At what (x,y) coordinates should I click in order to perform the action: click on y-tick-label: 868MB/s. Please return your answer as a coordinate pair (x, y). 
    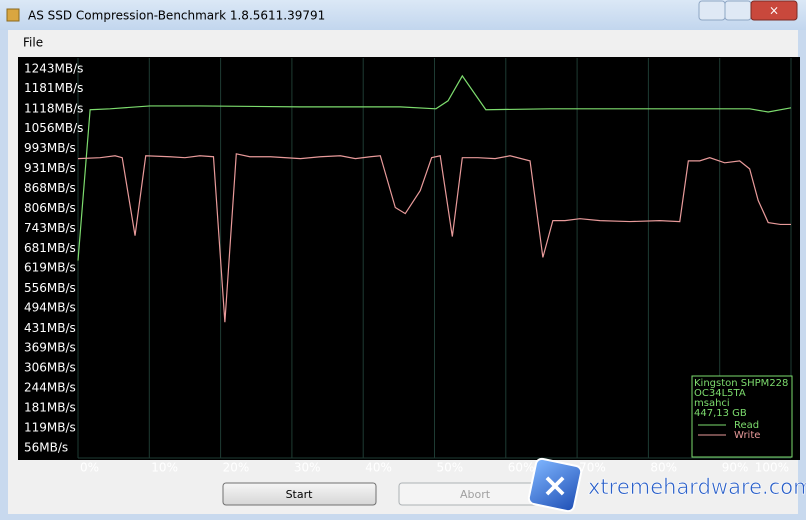
    Looking at the image, I should click on (50, 188).